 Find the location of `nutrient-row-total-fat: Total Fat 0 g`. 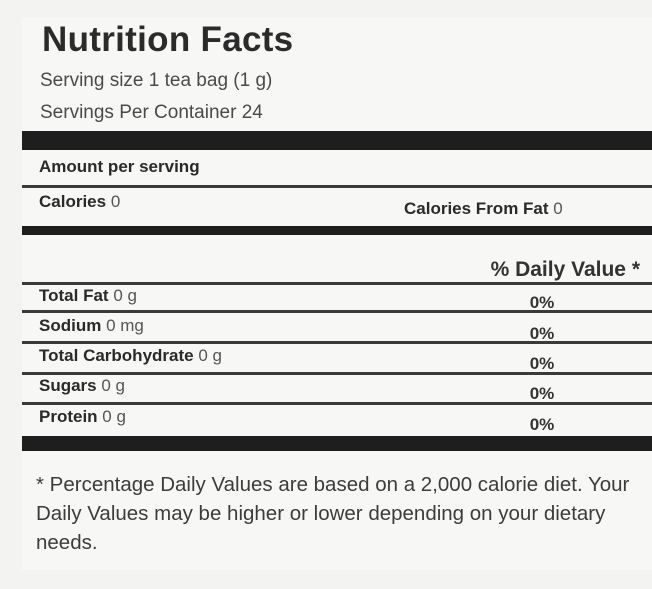

nutrient-row-total-fat: Total Fat 0 g is located at coordinates (88, 295).